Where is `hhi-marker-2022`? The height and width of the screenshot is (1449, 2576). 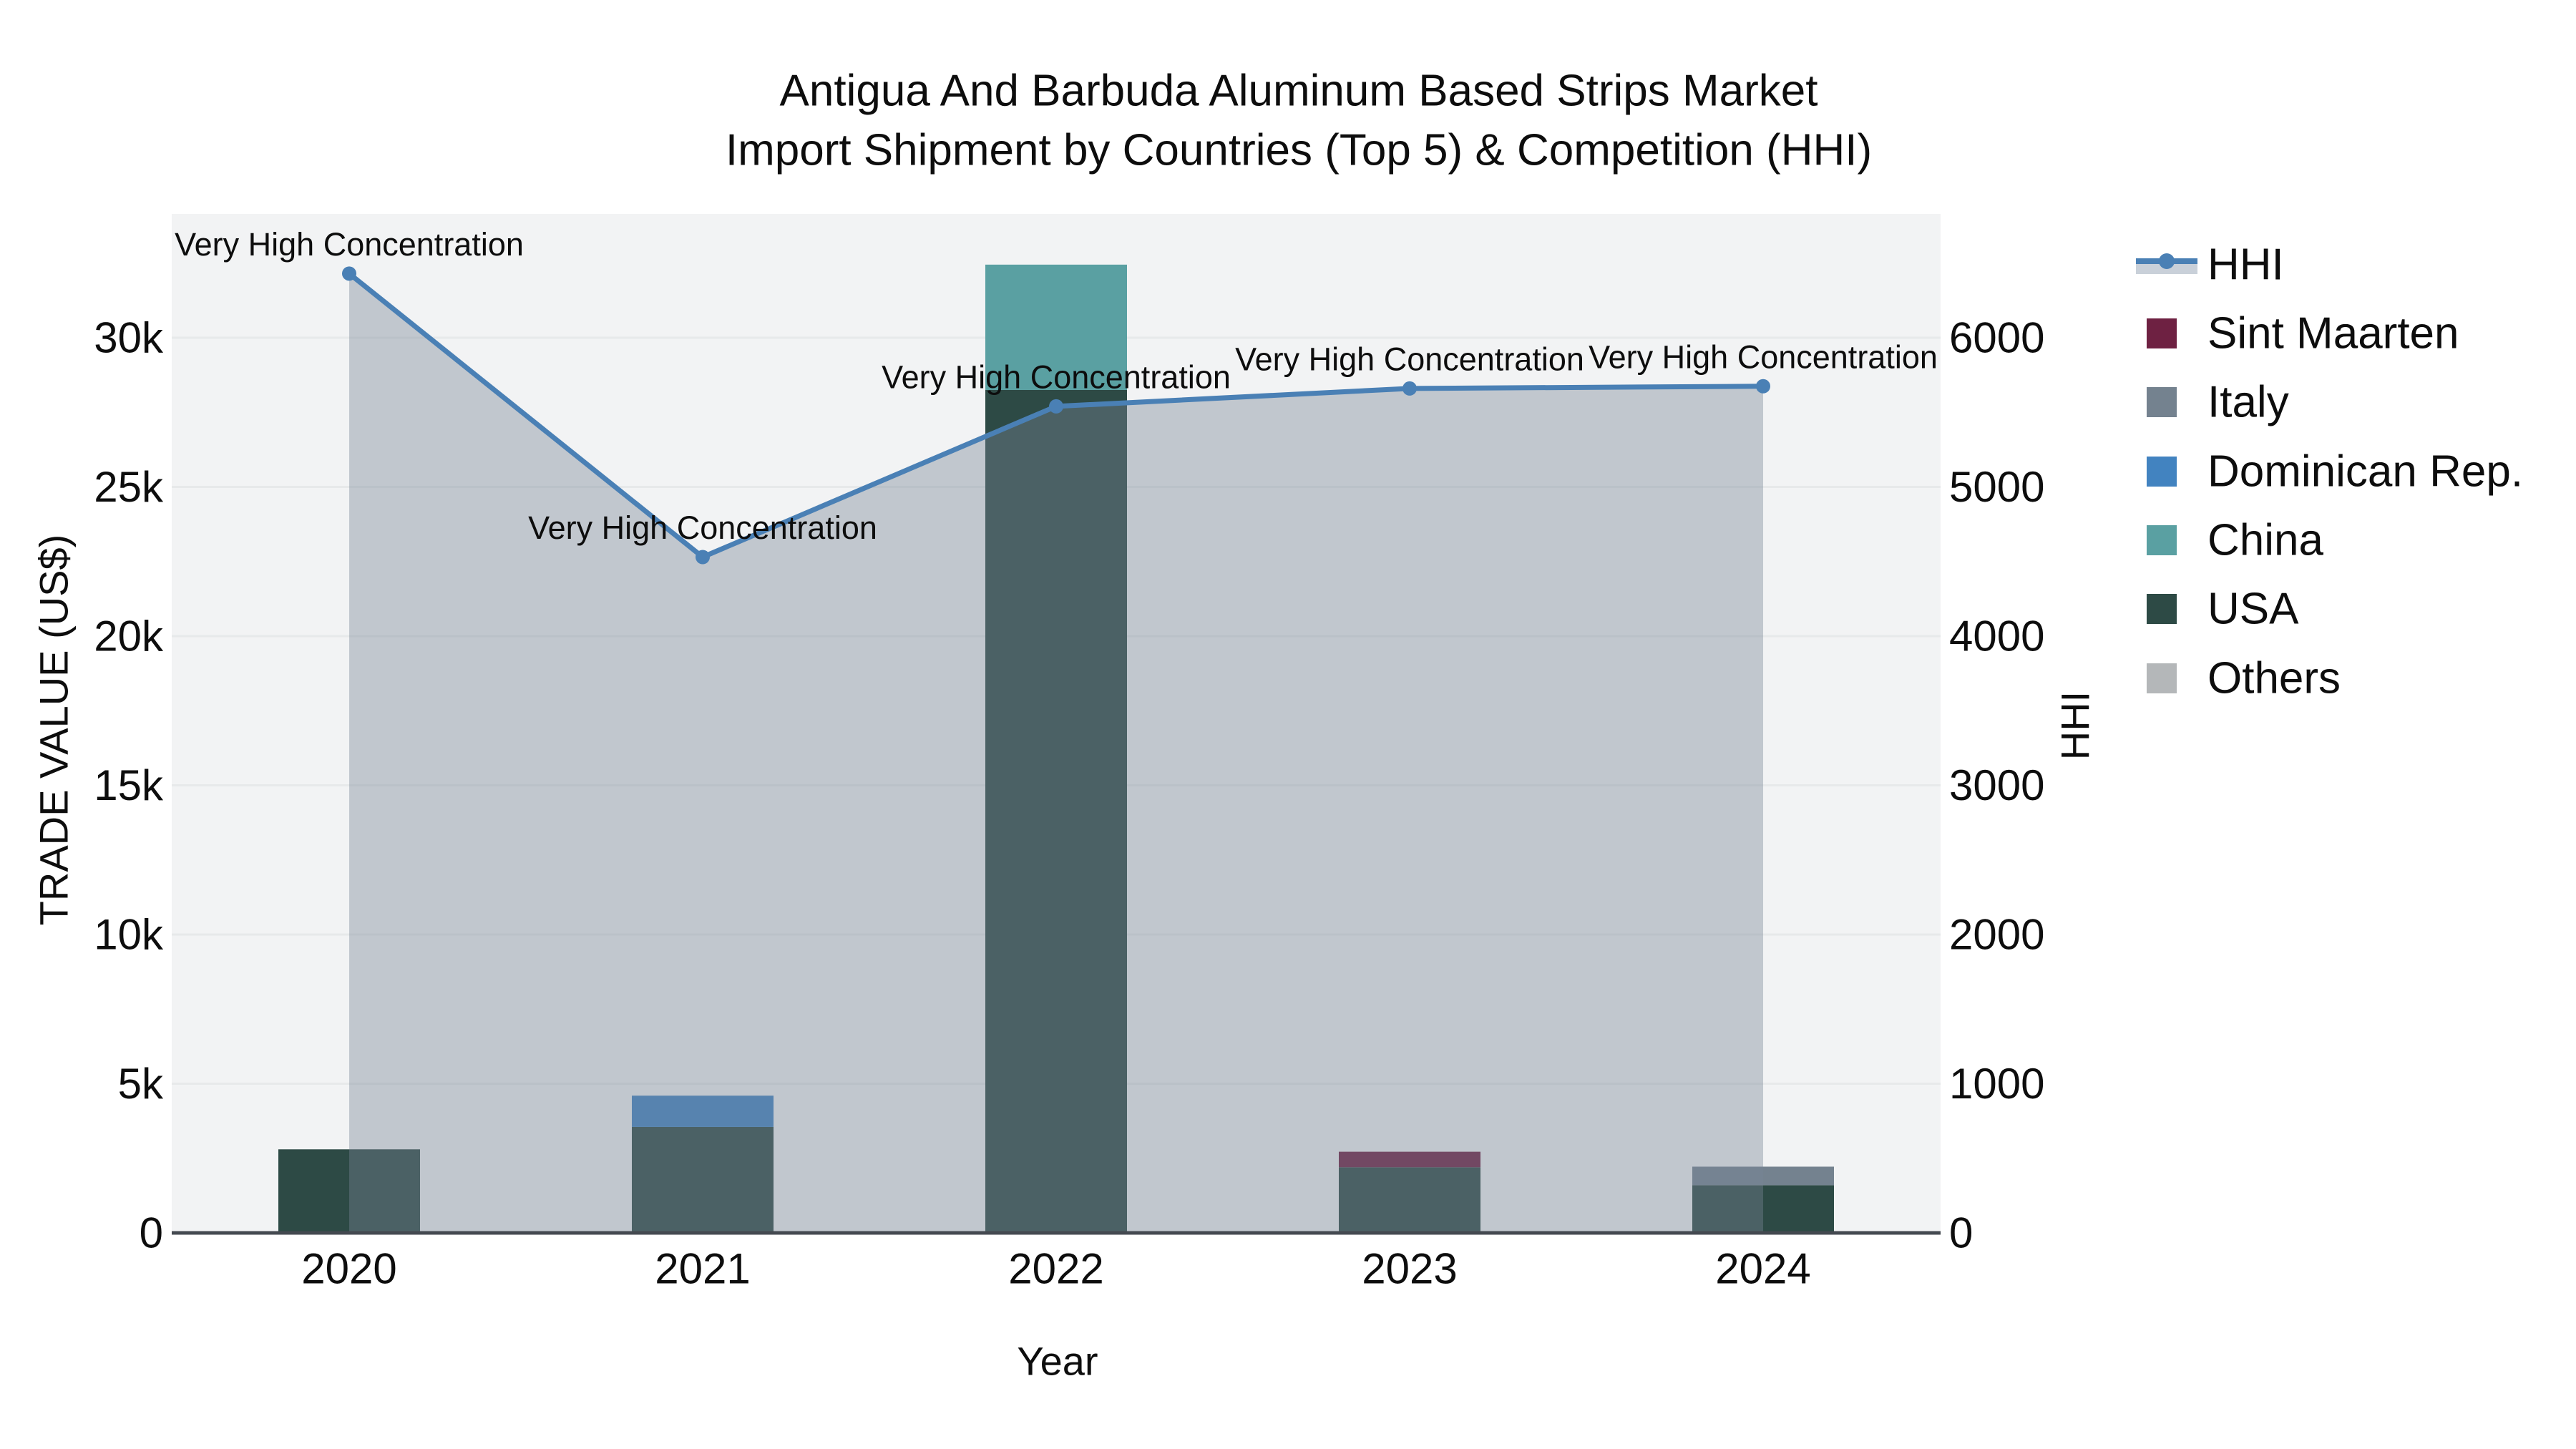
hhi-marker-2022 is located at coordinates (1056, 407).